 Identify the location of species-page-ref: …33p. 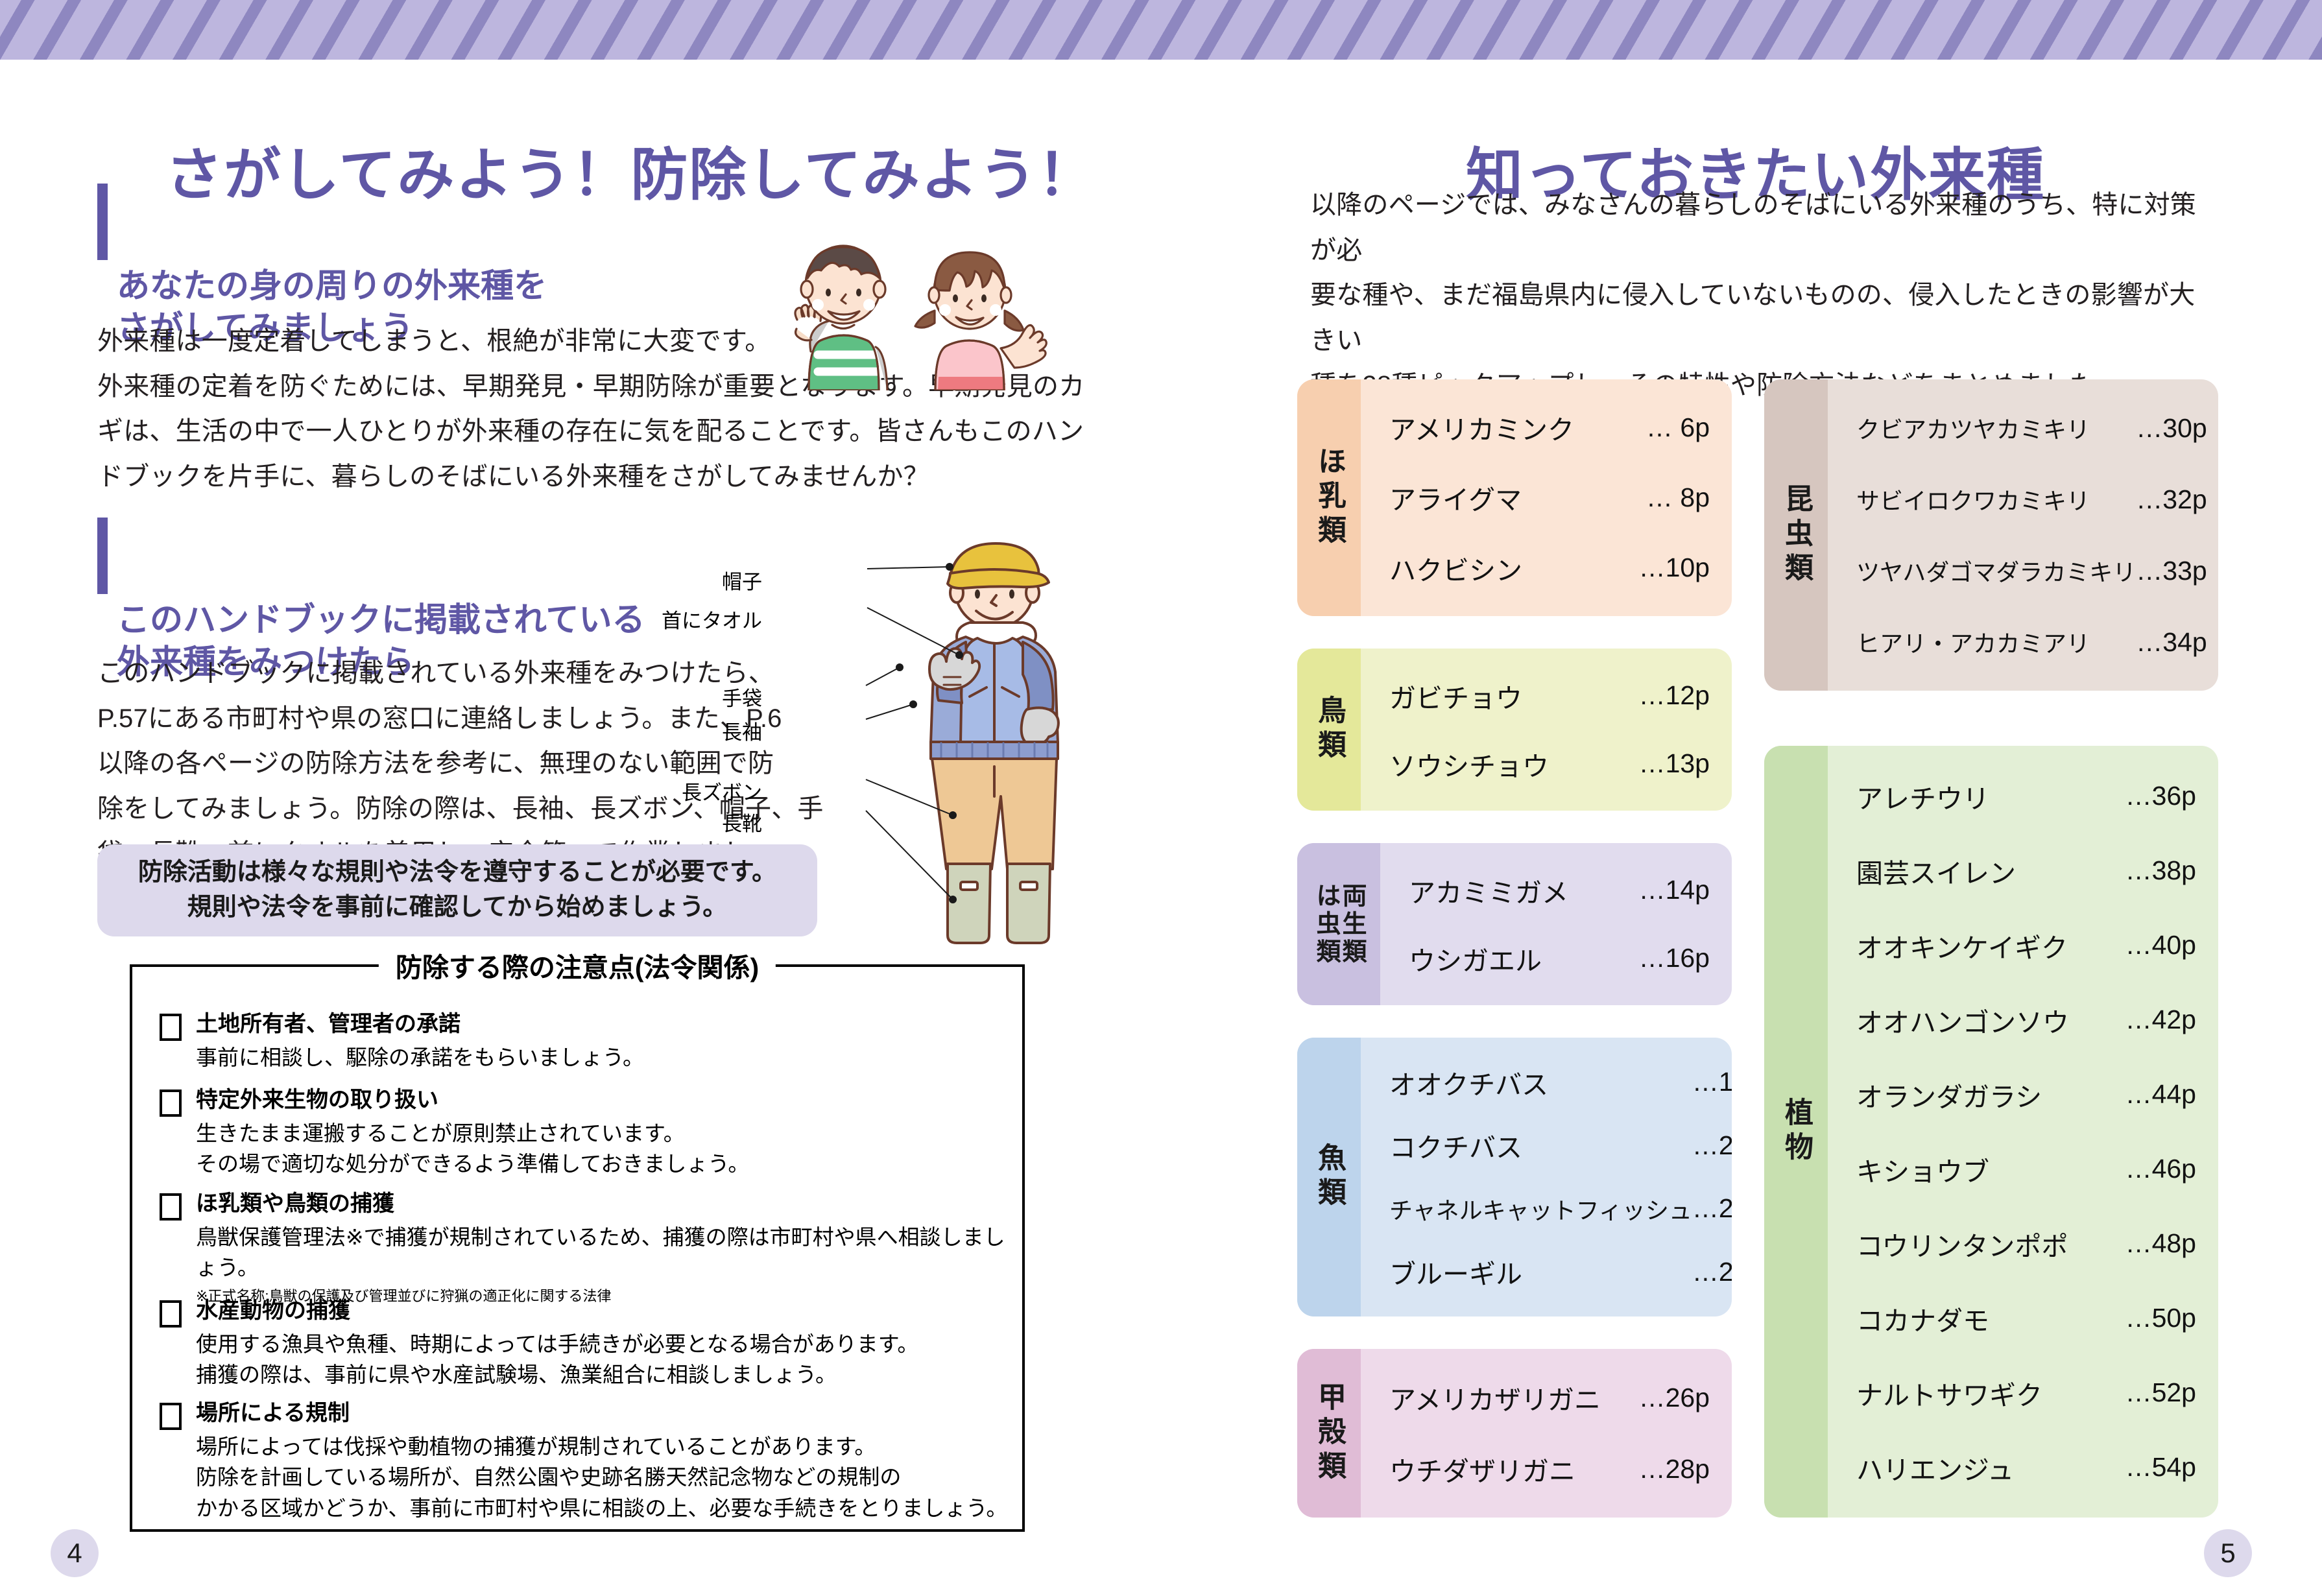
(2171, 570).